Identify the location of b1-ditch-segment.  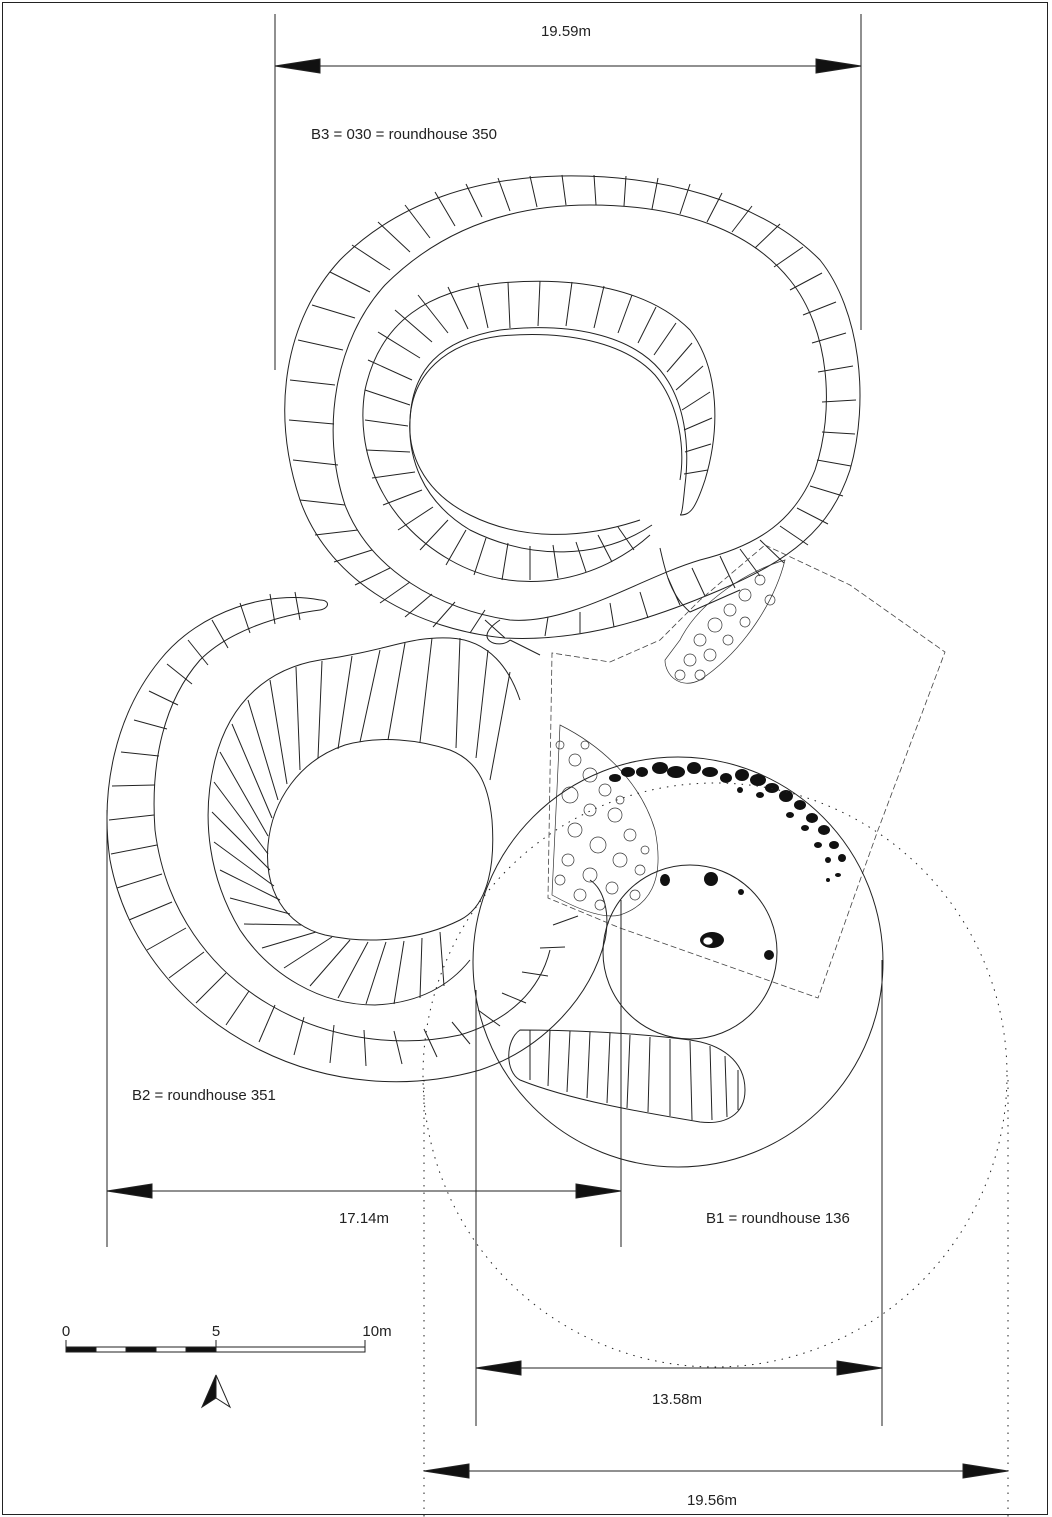
(627, 1076).